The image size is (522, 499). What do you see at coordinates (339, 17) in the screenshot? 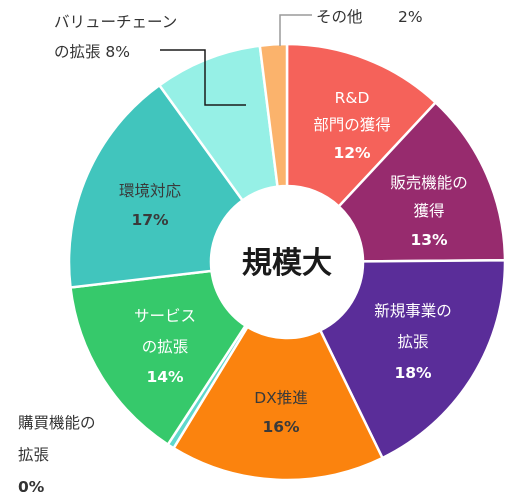
I see `slice-label-other: その他` at bounding box center [339, 17].